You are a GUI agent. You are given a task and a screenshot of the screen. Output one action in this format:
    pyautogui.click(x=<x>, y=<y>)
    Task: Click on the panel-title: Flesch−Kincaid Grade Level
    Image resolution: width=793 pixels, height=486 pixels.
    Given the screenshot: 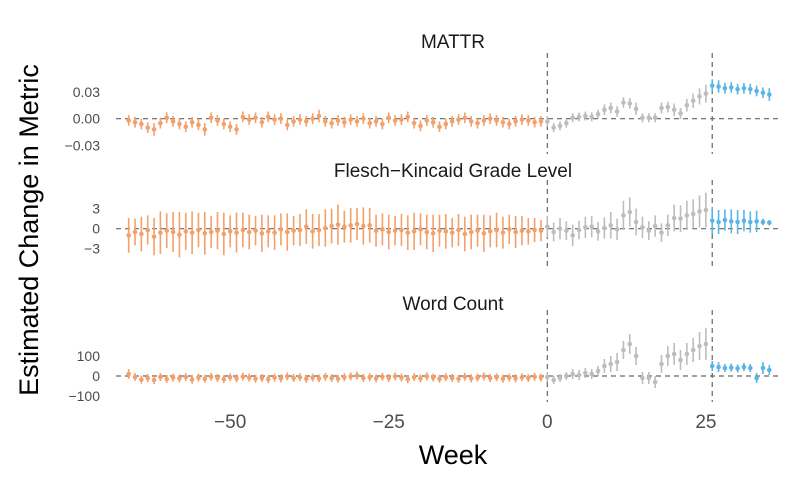 What is the action you would take?
    pyautogui.click(x=453, y=171)
    